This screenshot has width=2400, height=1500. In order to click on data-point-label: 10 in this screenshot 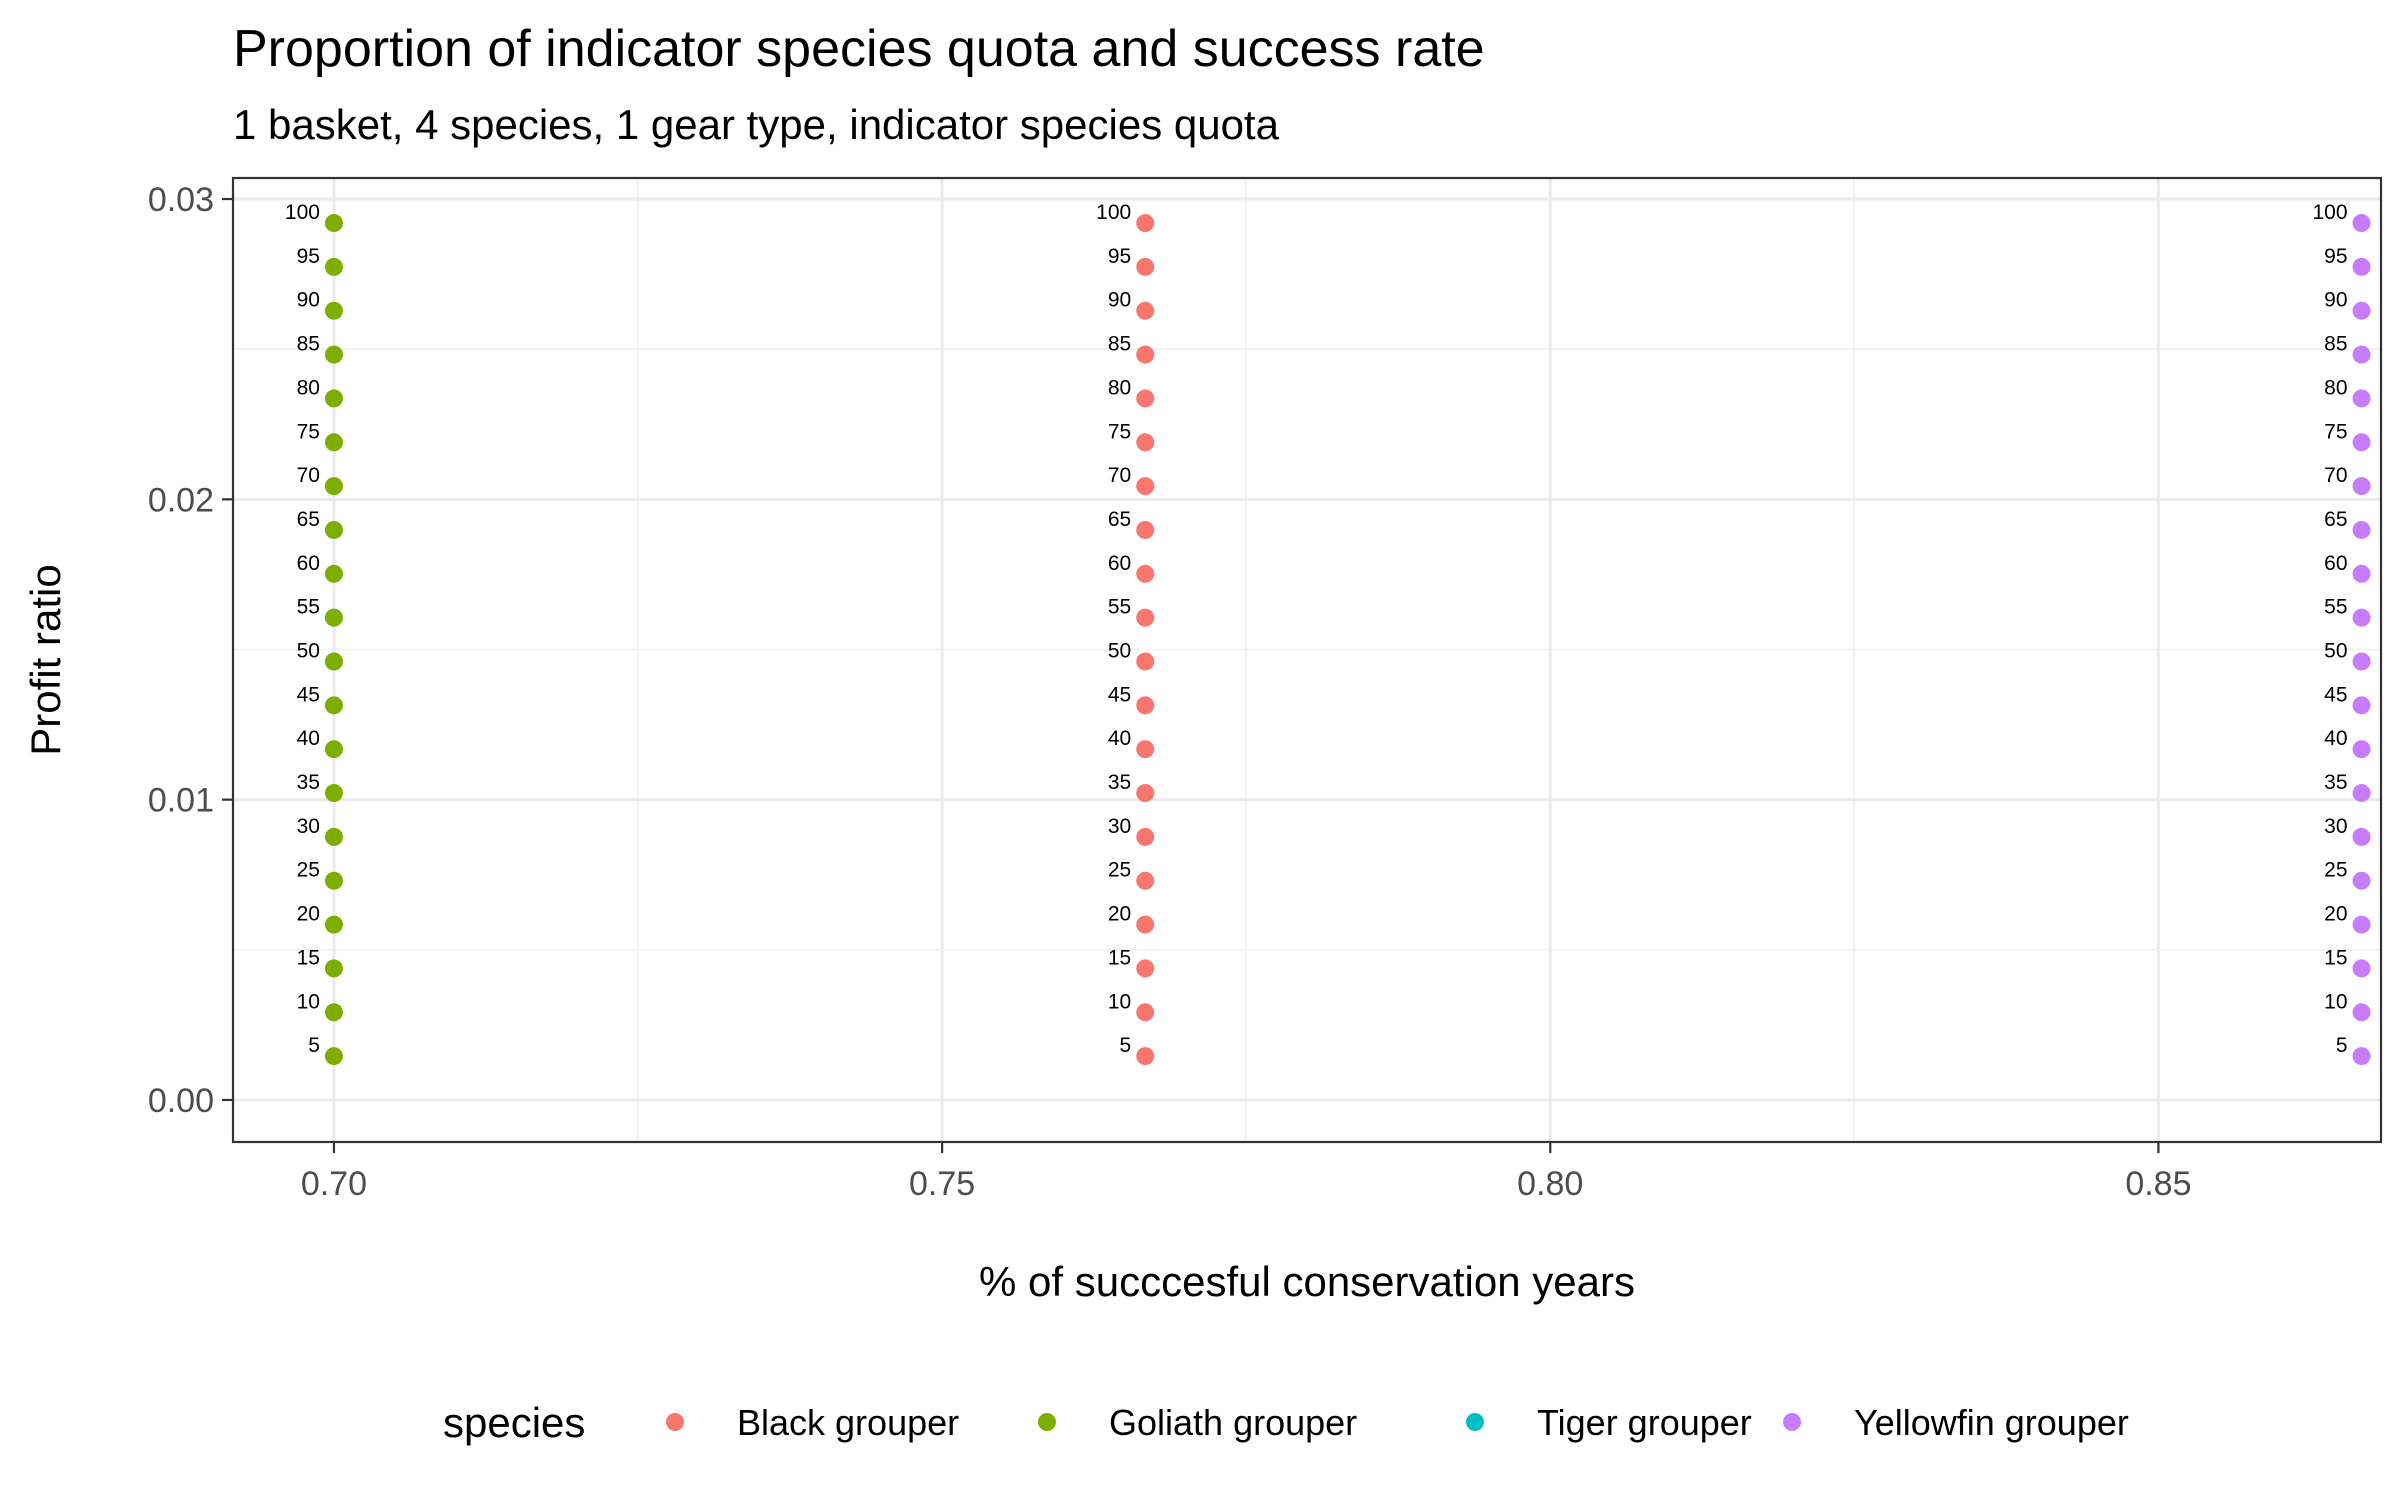, I will do `click(2335, 1001)`.